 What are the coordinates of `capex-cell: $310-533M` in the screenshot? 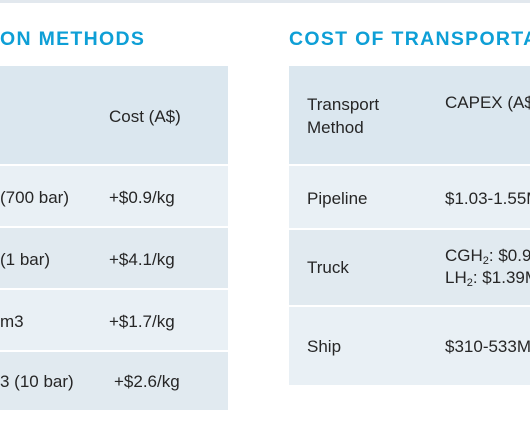 It's located at (487, 346).